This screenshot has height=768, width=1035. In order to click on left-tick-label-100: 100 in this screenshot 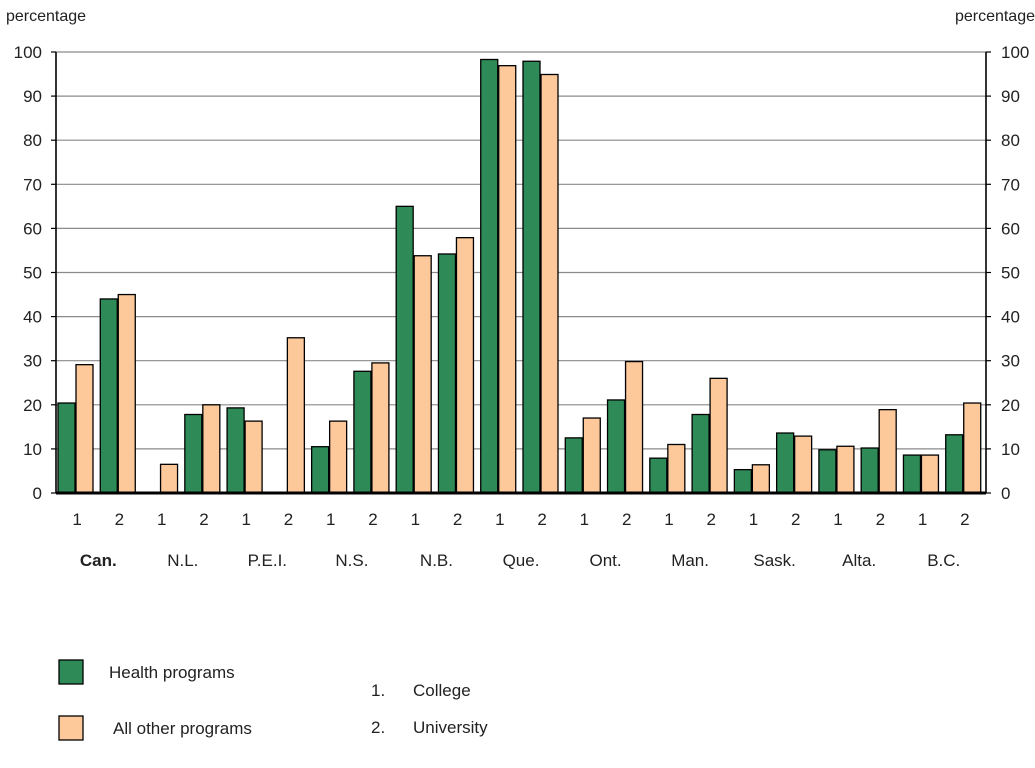, I will do `click(28, 52)`.